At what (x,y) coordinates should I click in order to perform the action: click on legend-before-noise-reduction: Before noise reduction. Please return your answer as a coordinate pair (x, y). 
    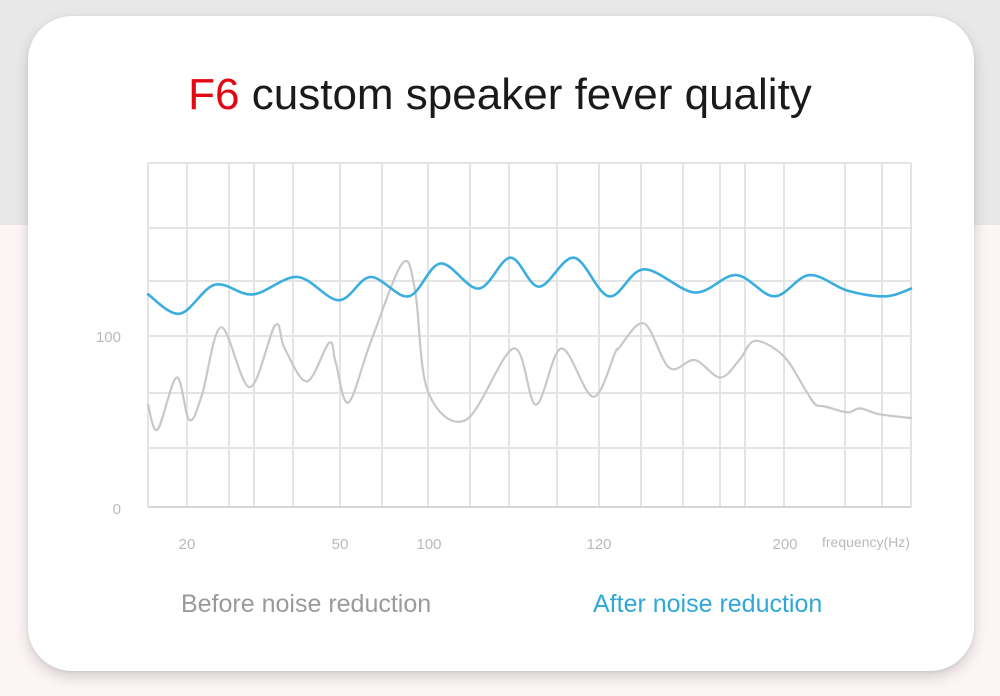
    Looking at the image, I should click on (306, 604).